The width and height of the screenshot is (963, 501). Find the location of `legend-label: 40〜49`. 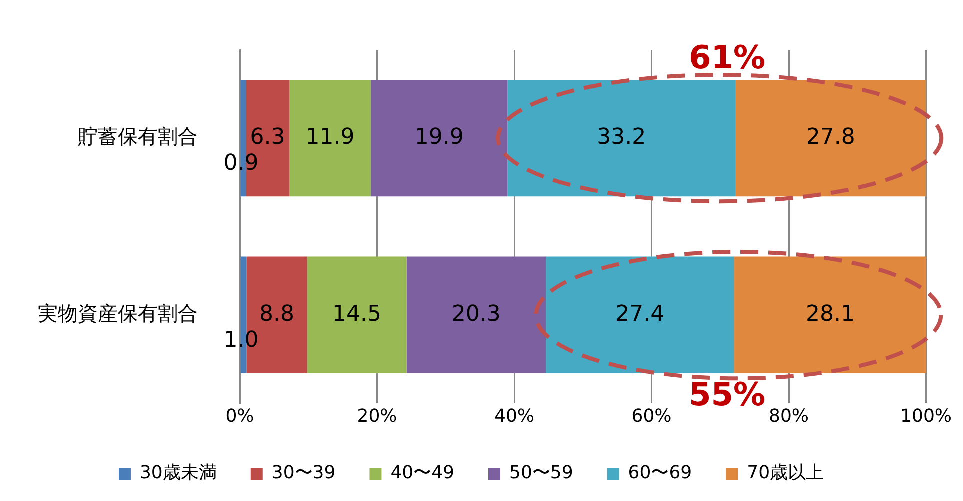

legend-label: 40〜49 is located at coordinates (422, 473).